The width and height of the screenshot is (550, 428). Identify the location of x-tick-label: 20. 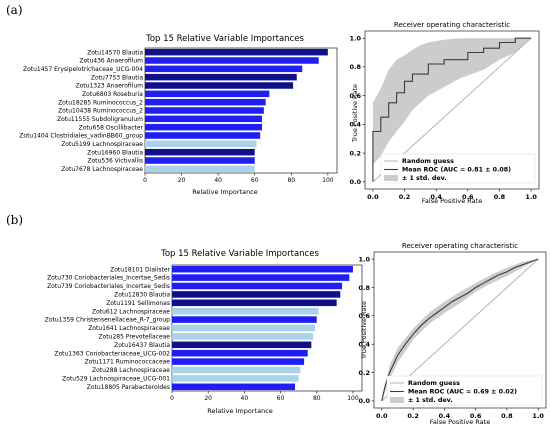
(182, 180).